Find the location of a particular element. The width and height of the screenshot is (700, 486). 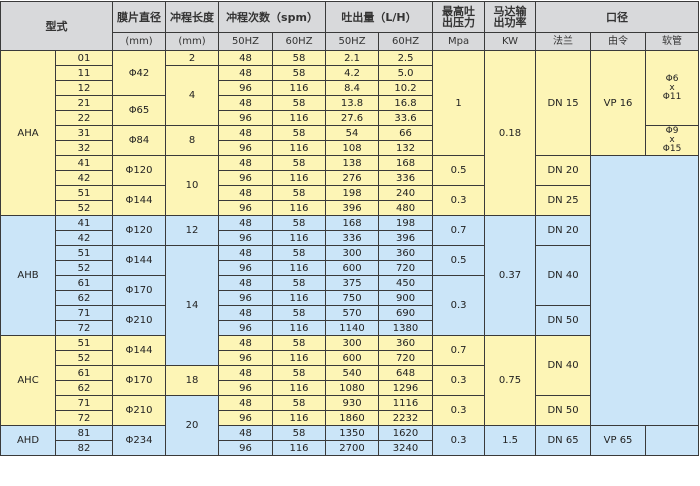

cell-type: AHB is located at coordinates (28, 275).